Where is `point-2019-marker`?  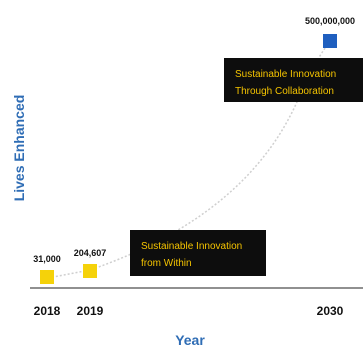 point-2019-marker is located at coordinates (90, 271).